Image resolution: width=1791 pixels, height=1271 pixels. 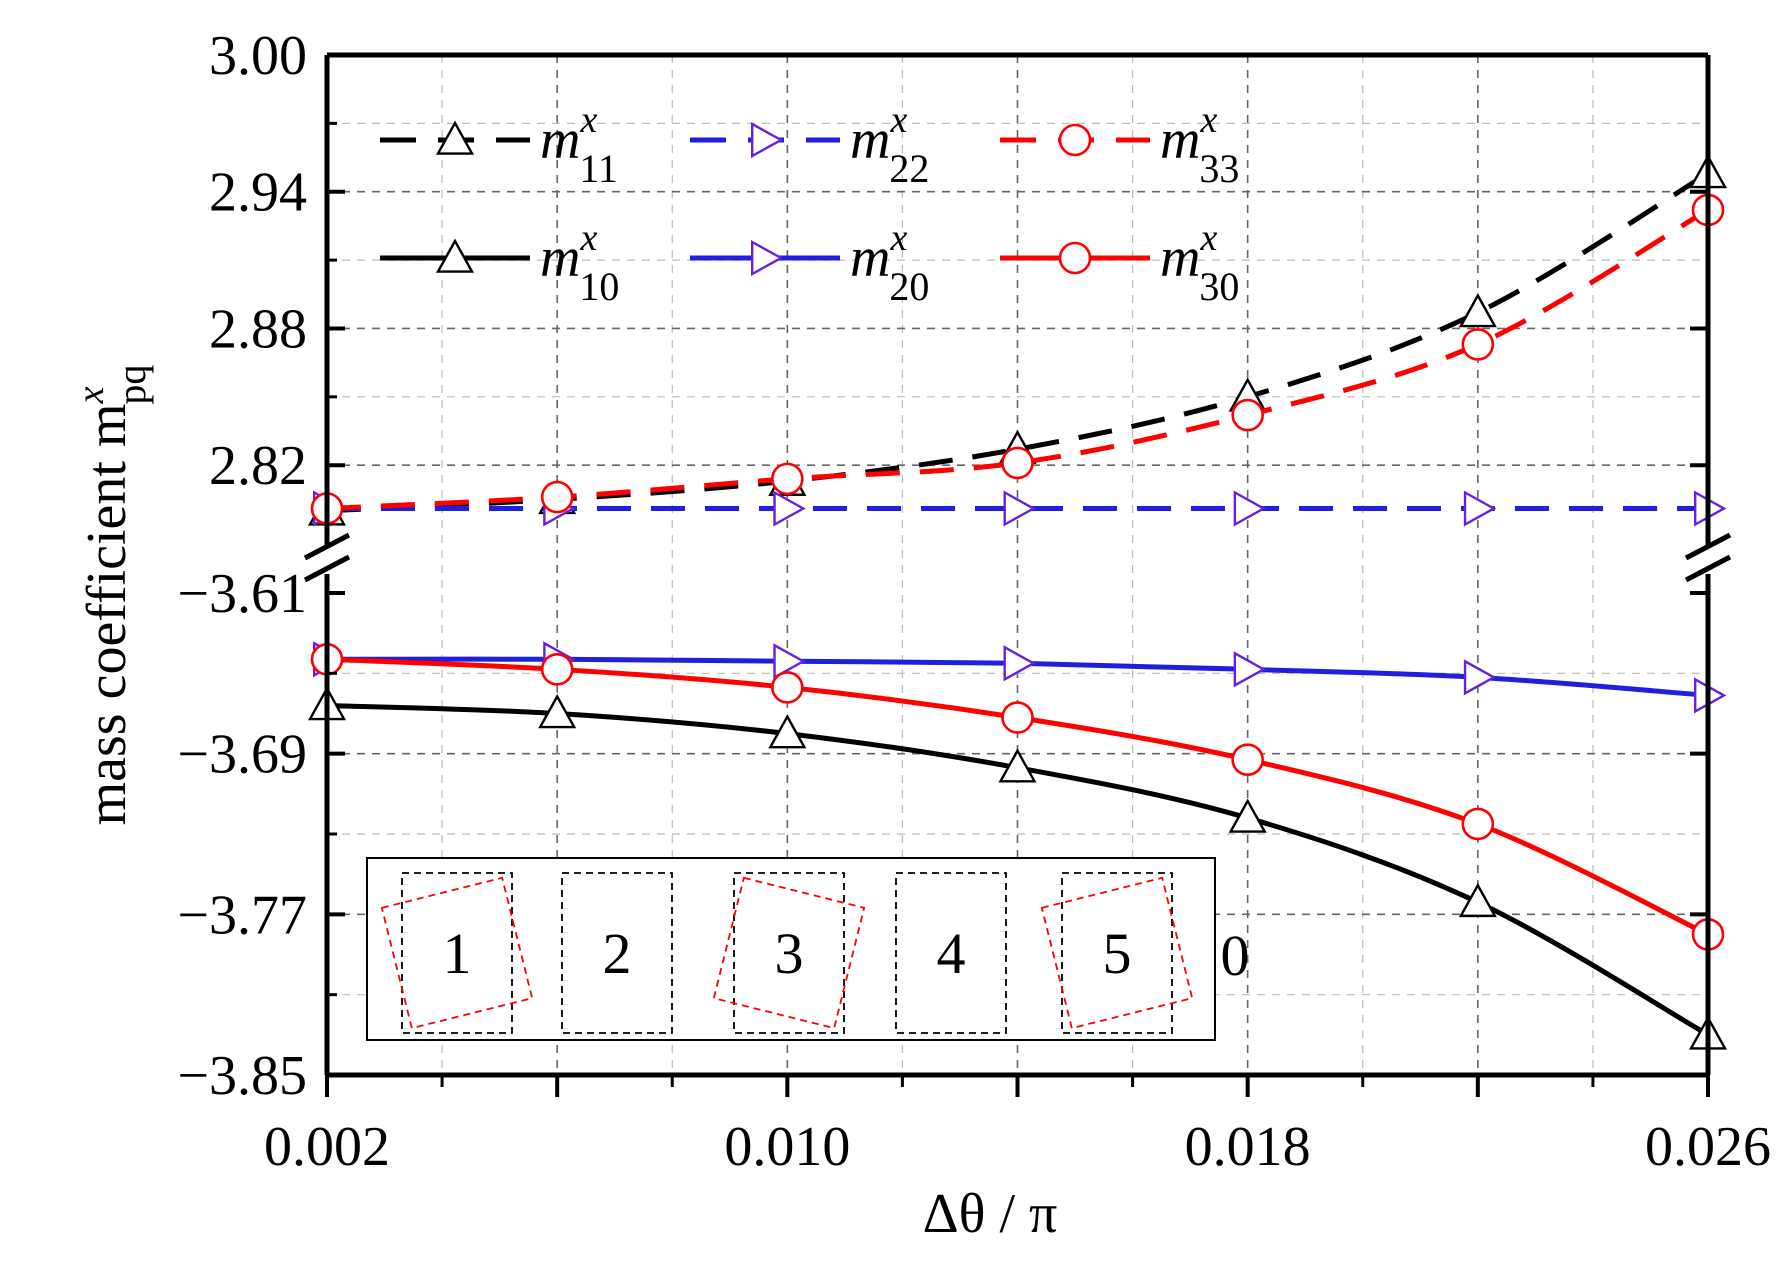 I want to click on inset-label: 1, so click(x=457, y=953).